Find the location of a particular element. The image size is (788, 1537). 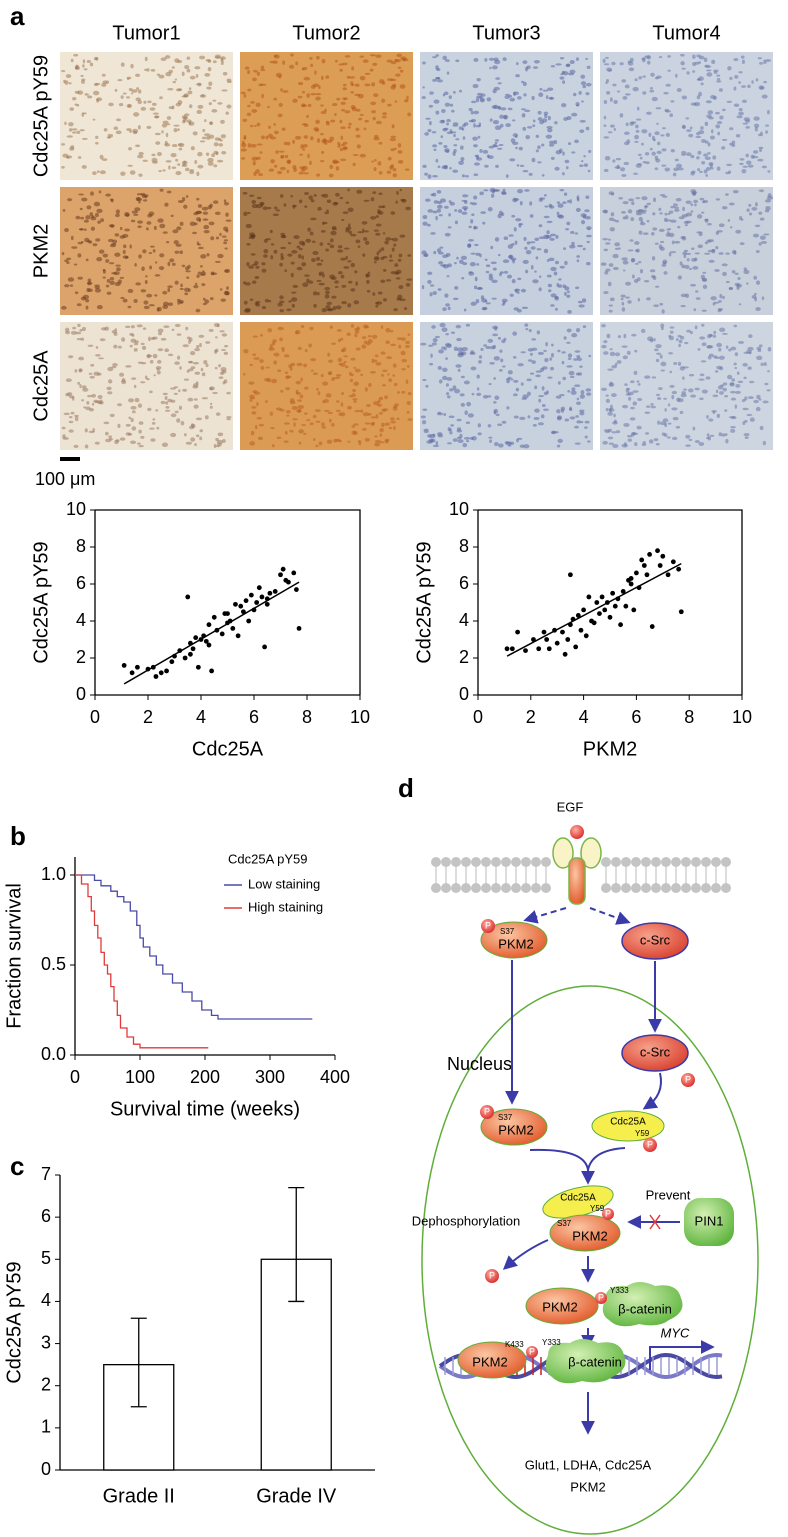

protein-label: c-Src is located at coordinates (655, 939).